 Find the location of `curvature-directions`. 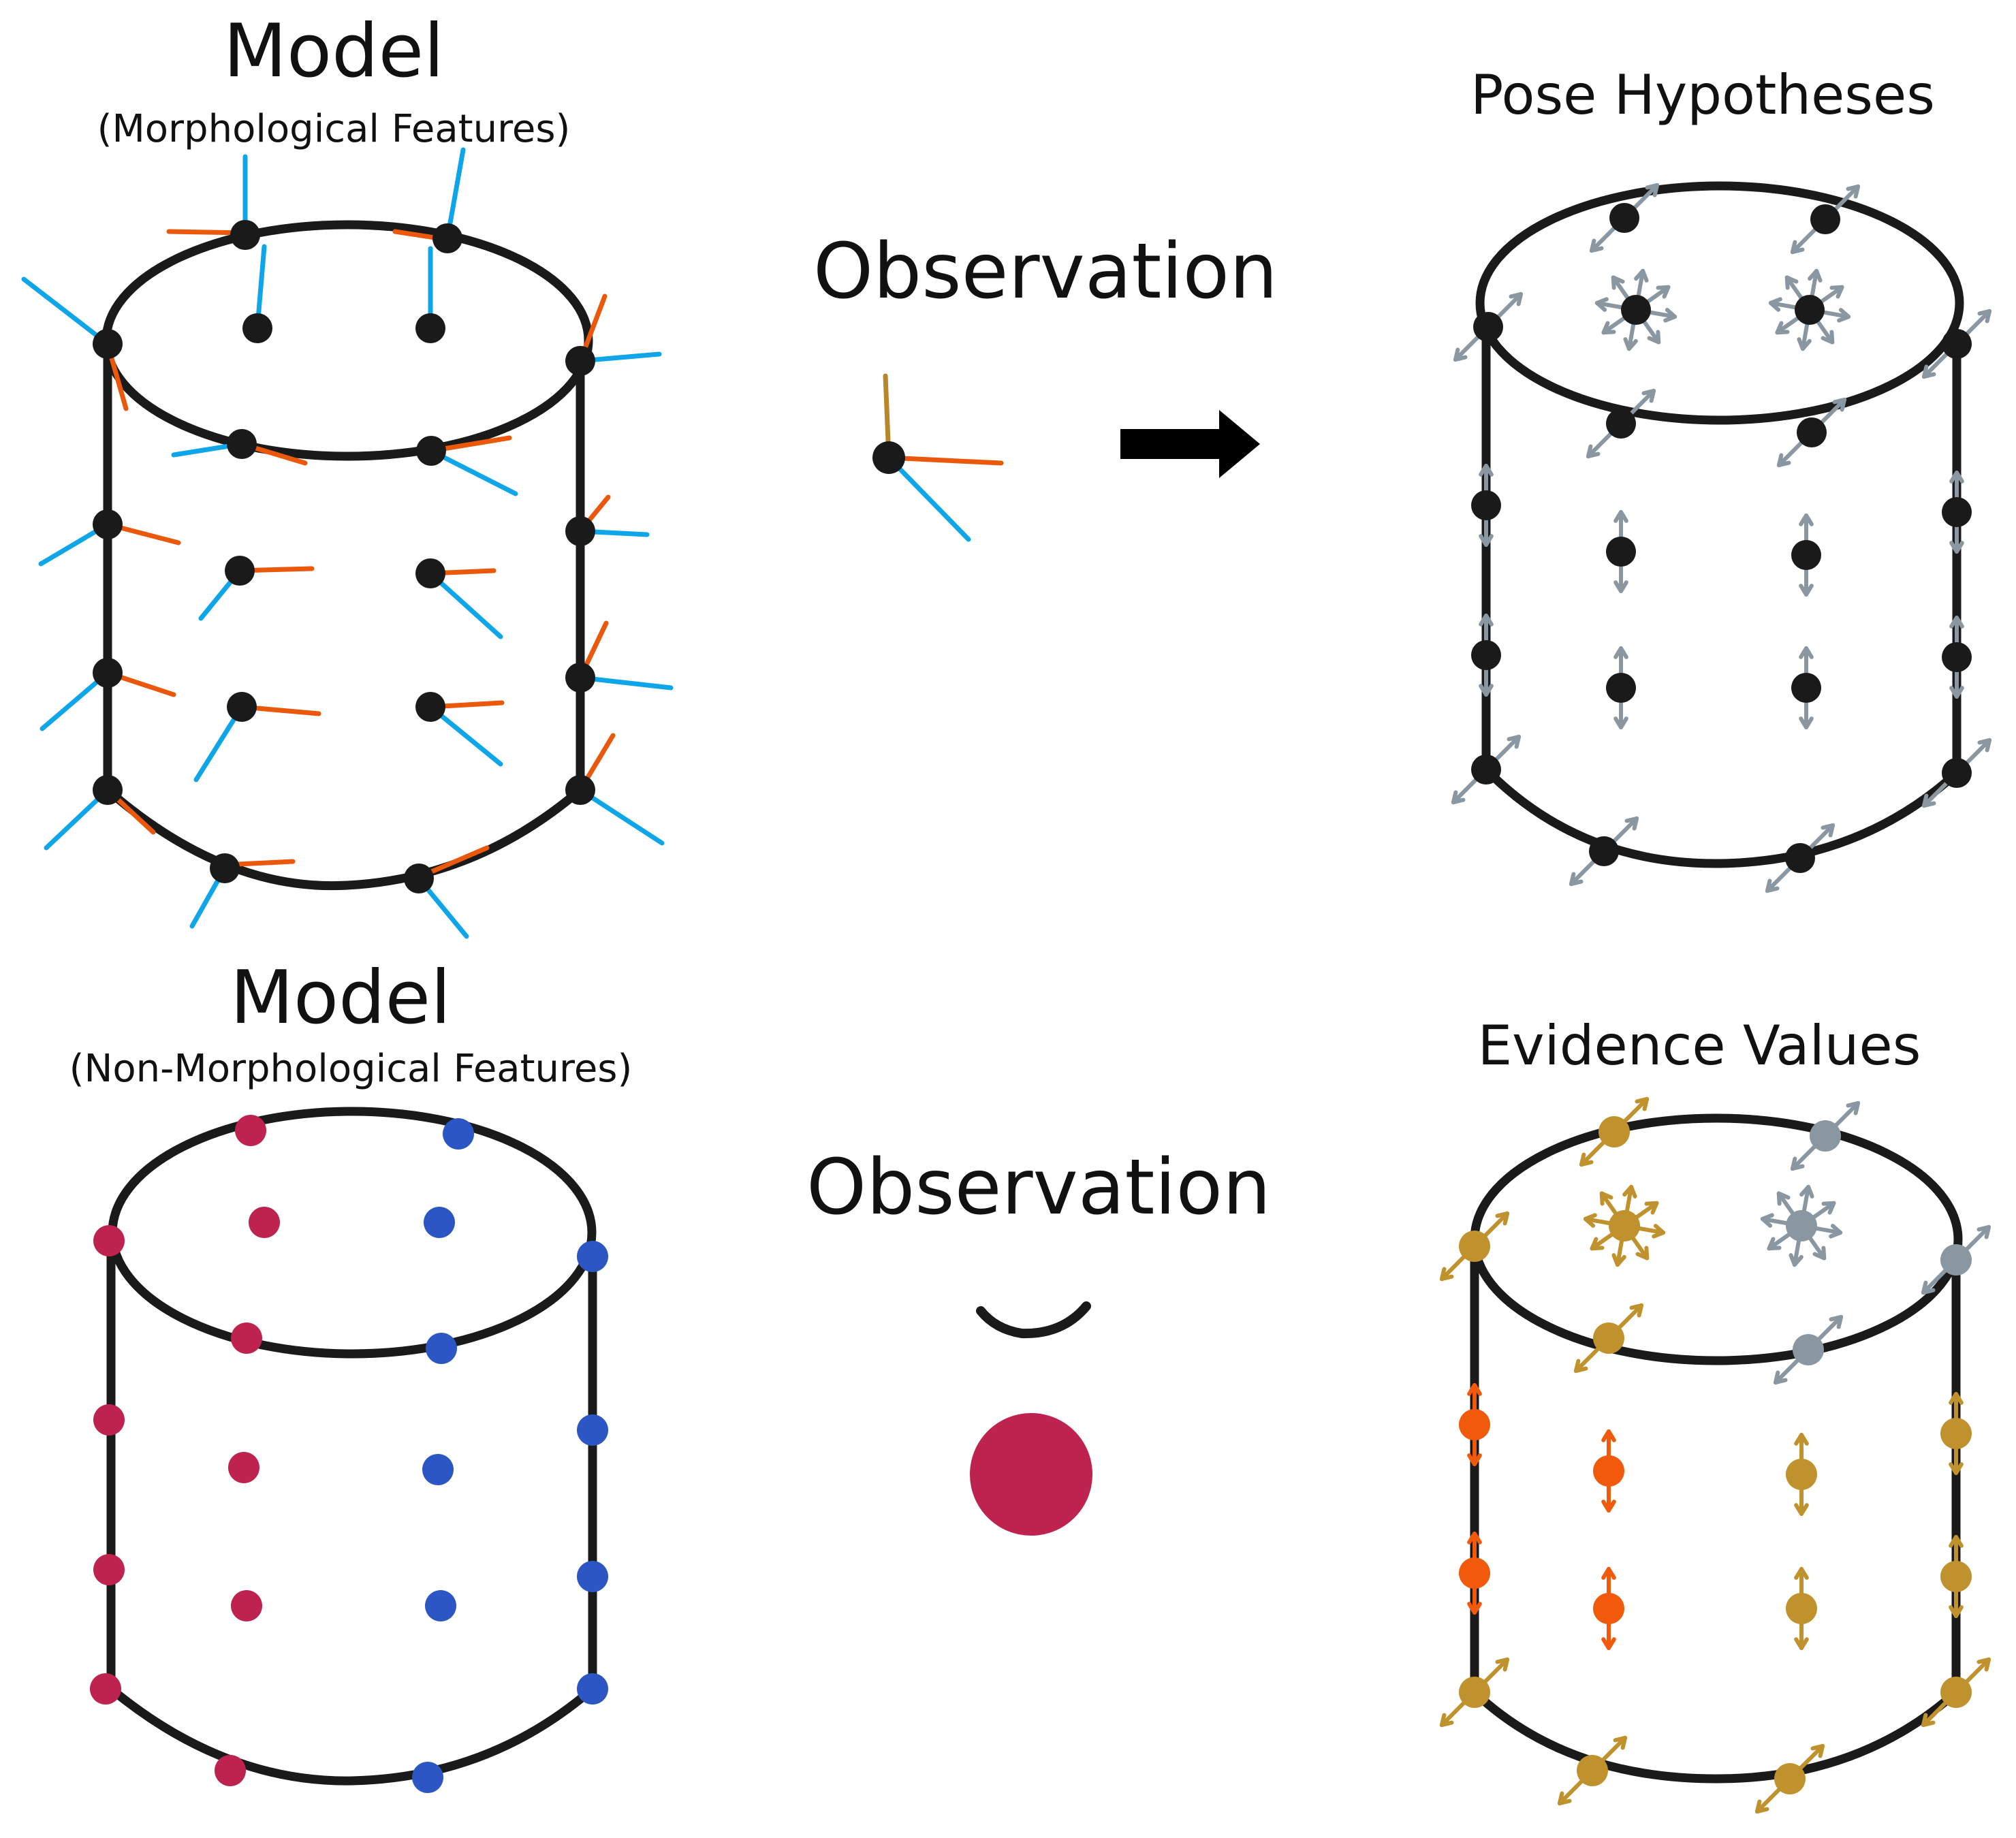

curvature-directions is located at coordinates (360, 554).